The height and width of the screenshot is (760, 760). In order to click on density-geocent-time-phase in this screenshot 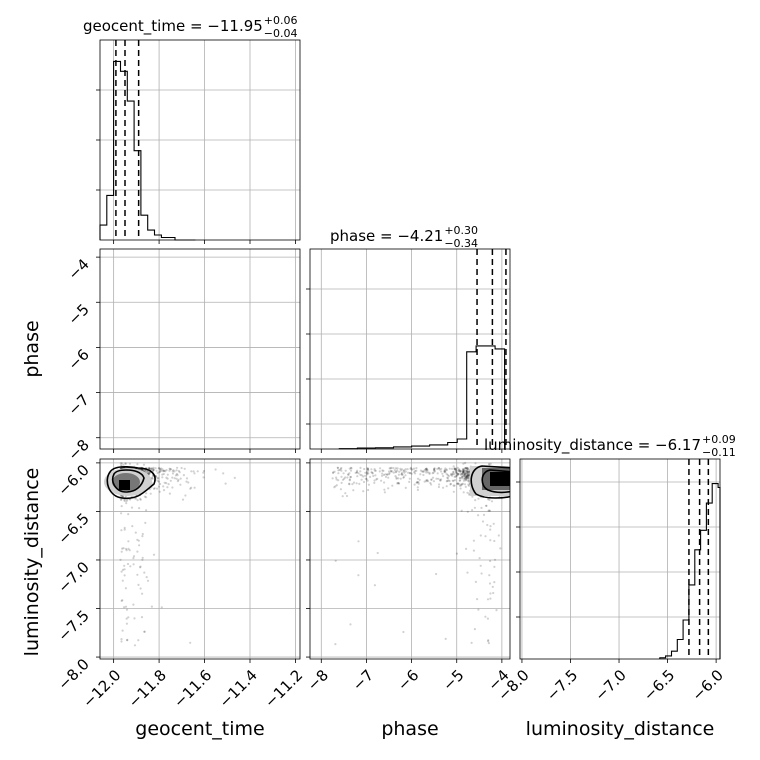, I will do `click(125, 266)`.